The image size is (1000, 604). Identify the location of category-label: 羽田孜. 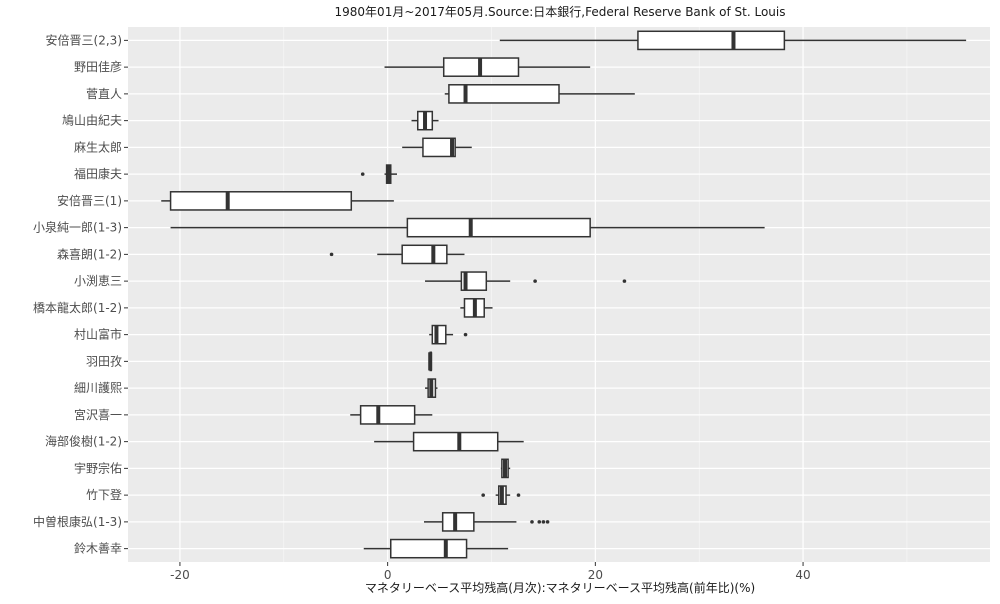
(104, 361).